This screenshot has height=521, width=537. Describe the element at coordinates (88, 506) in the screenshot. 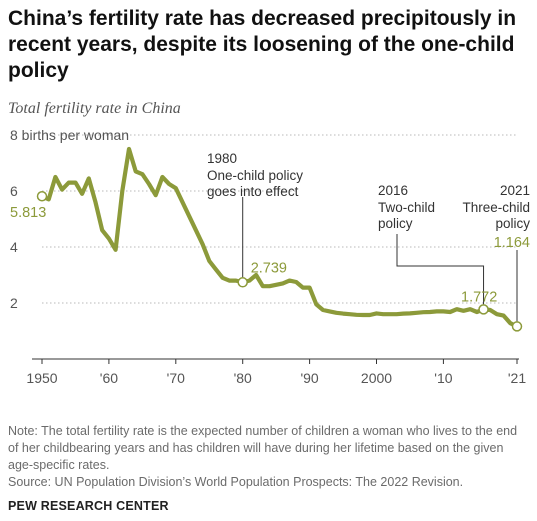

I see `brand-logo-text: PEW RESEARCH CENTER` at that location.